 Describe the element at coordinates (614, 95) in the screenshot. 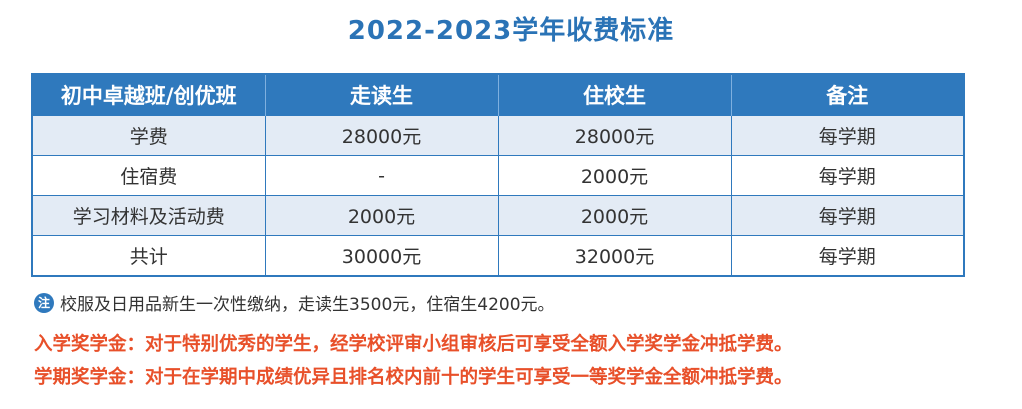

I see `column-header-boarding-student: 住校生` at that location.